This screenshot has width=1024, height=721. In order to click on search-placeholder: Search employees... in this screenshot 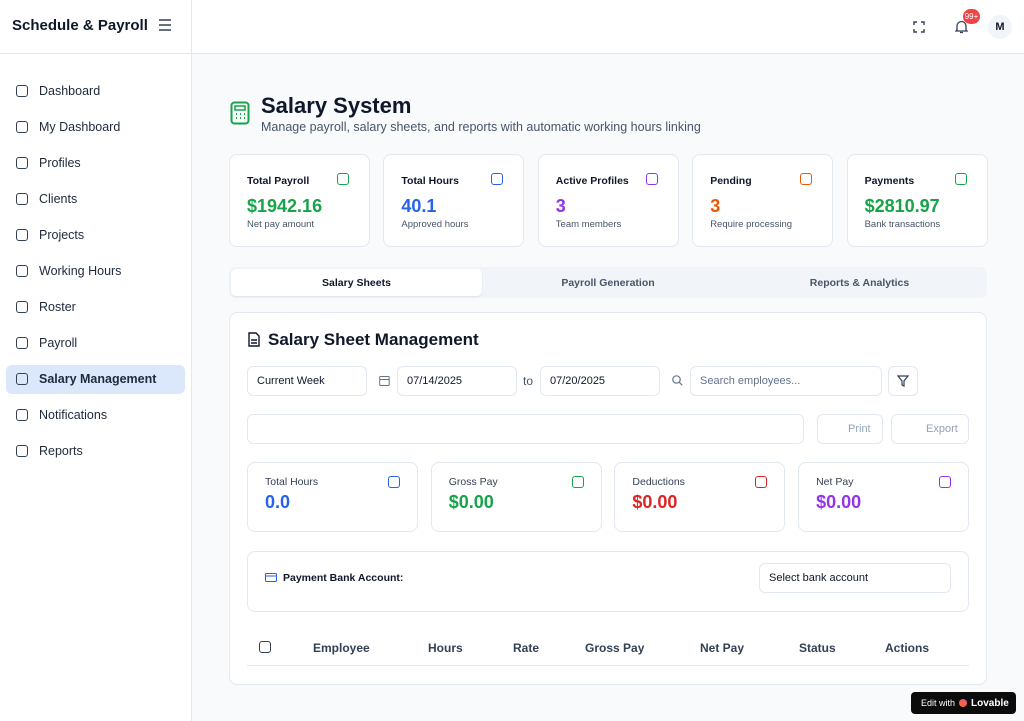, I will do `click(750, 381)`.